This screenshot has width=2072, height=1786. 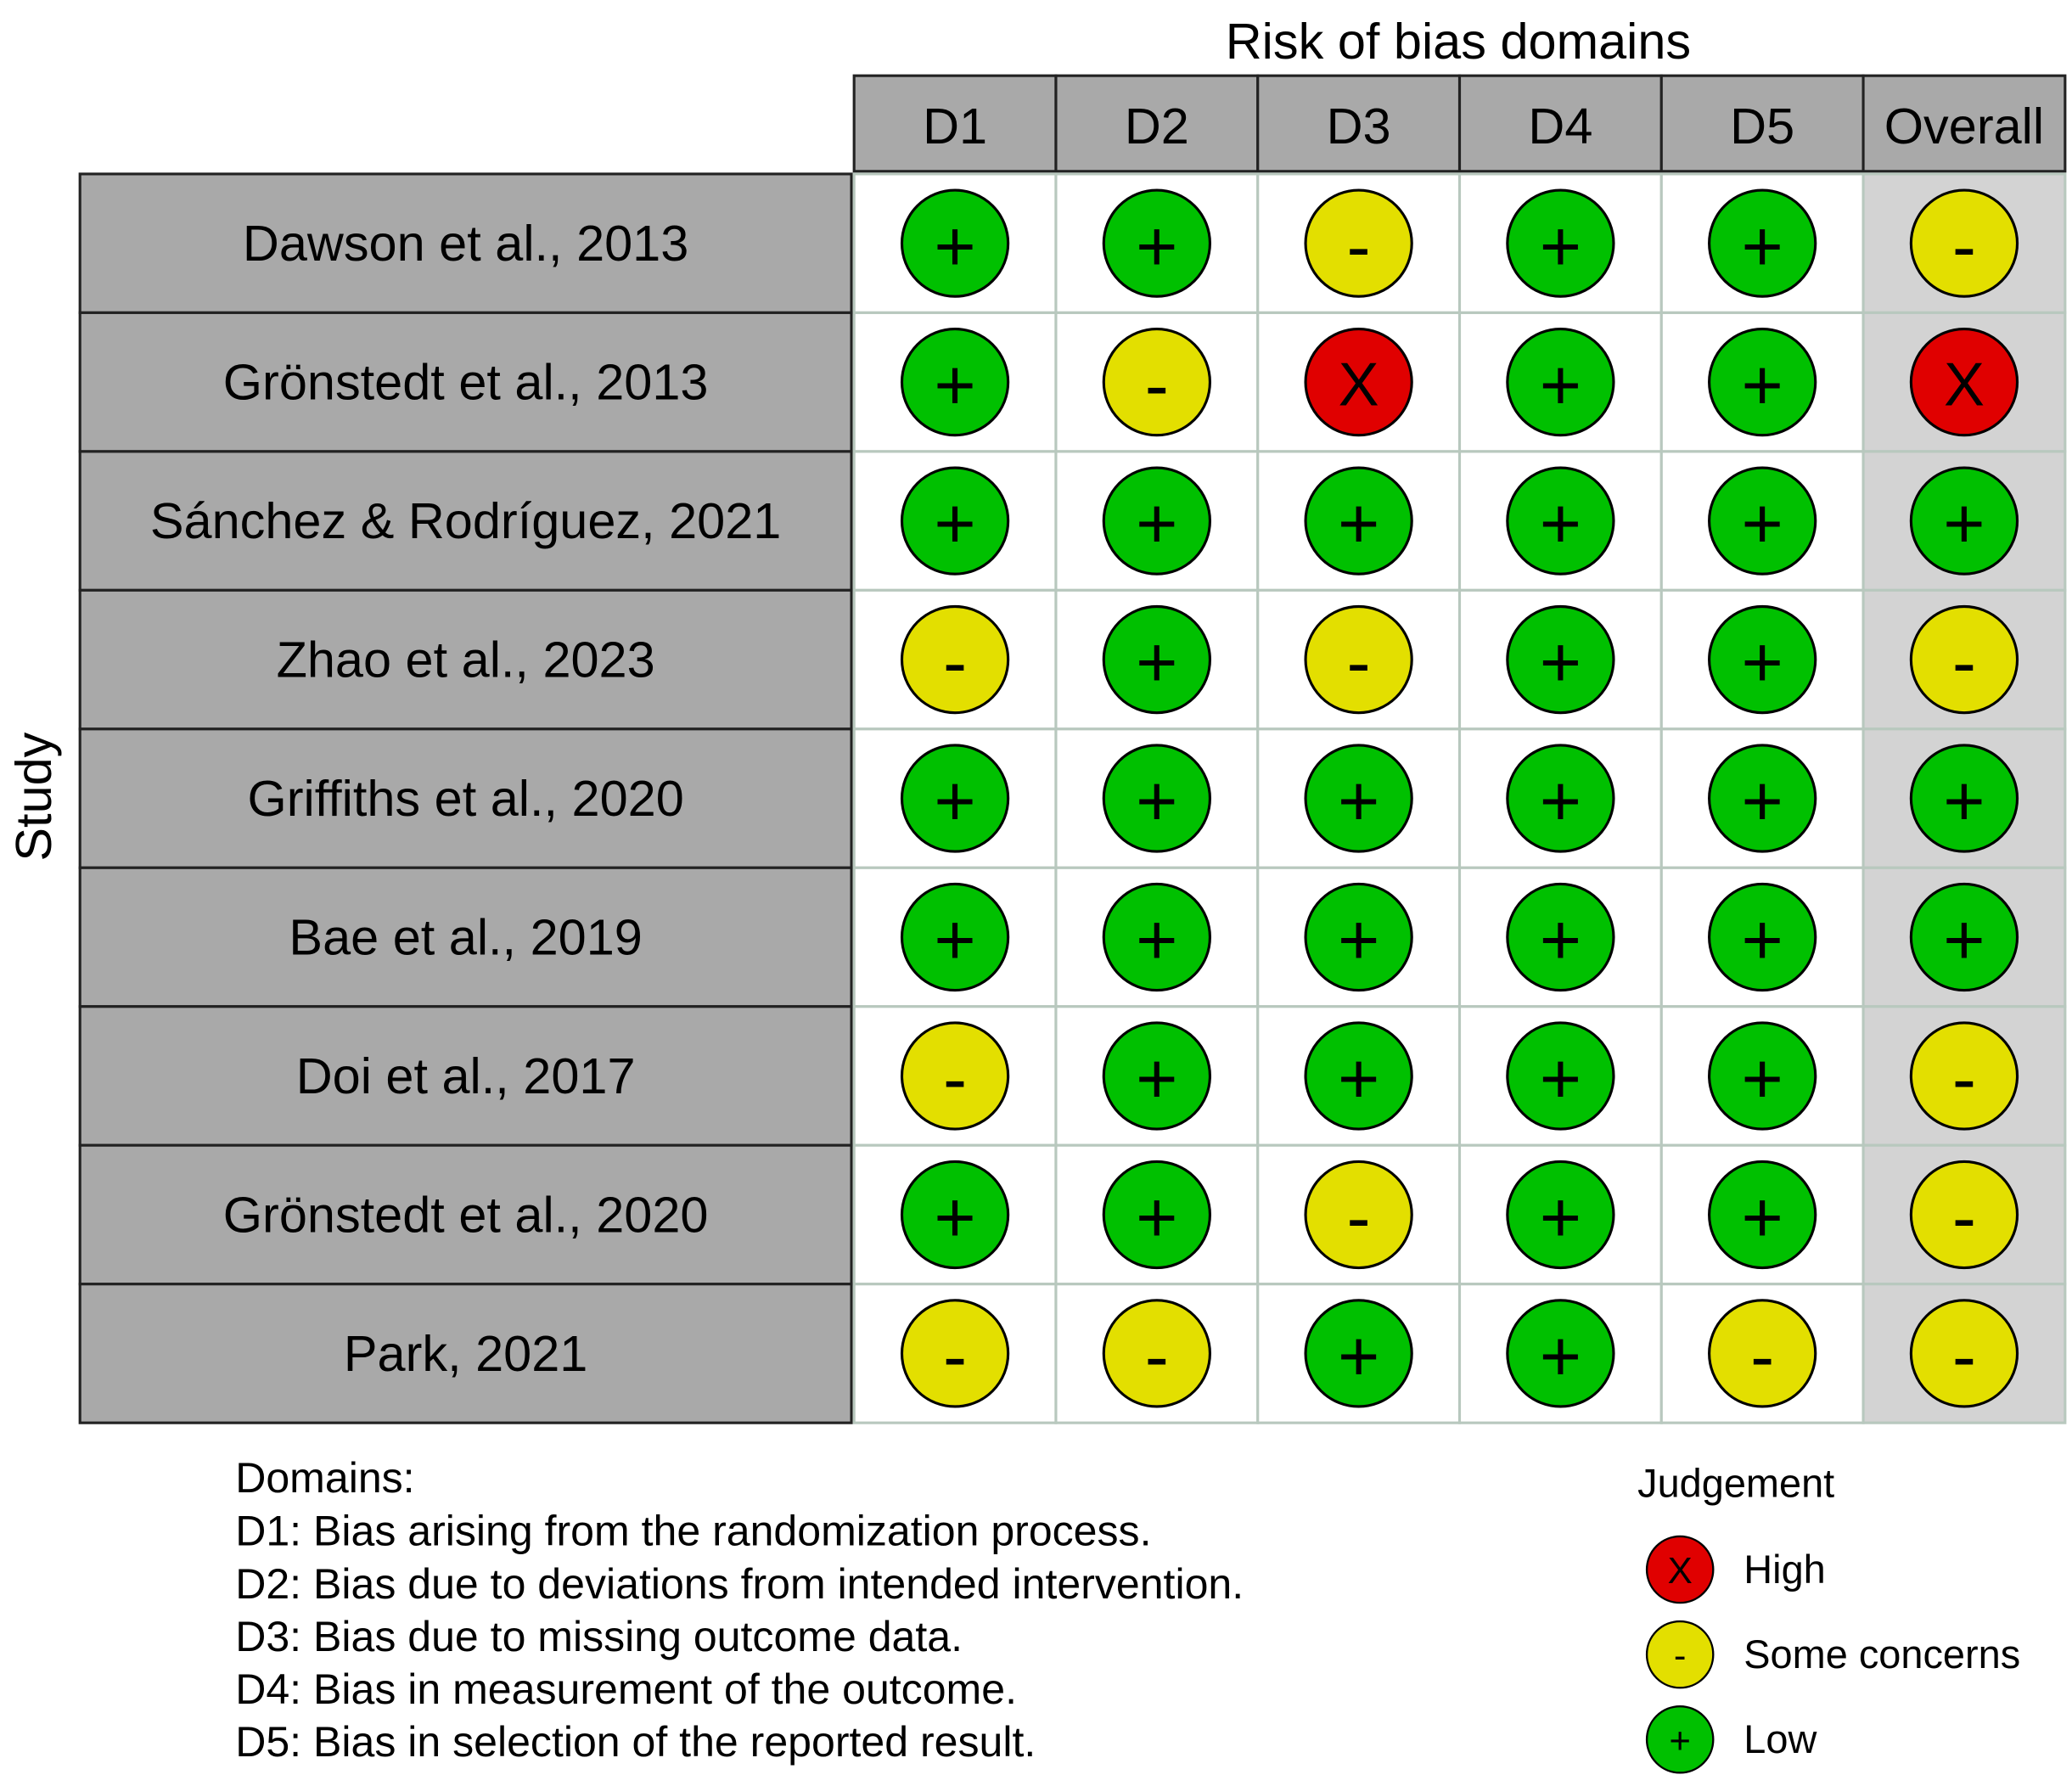 What do you see at coordinates (955, 126) in the screenshot?
I see `column-header-label: D1` at bounding box center [955, 126].